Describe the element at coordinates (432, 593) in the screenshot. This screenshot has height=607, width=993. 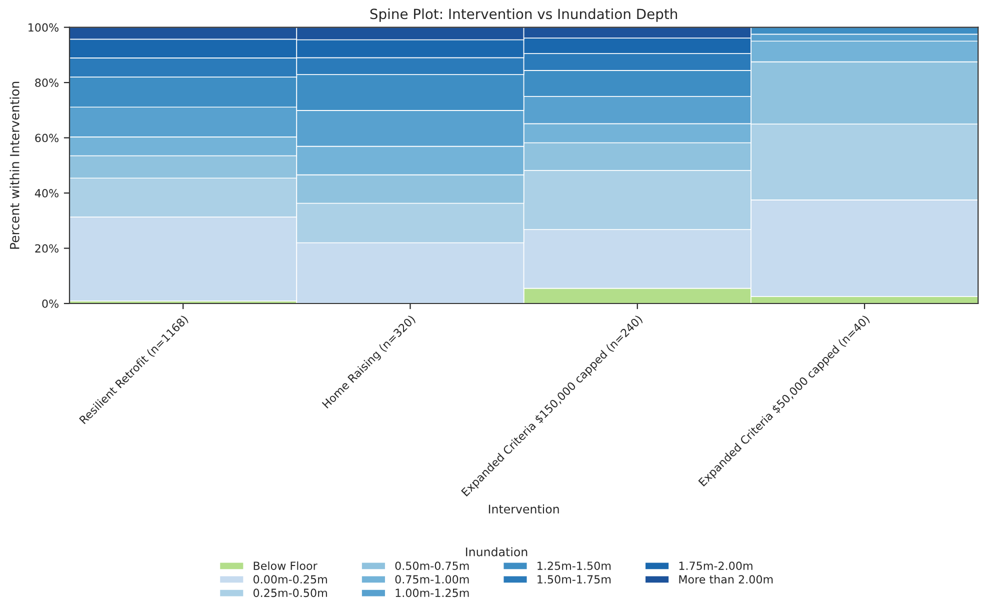
I see `legend-label: 1.00m-1.25m` at that location.